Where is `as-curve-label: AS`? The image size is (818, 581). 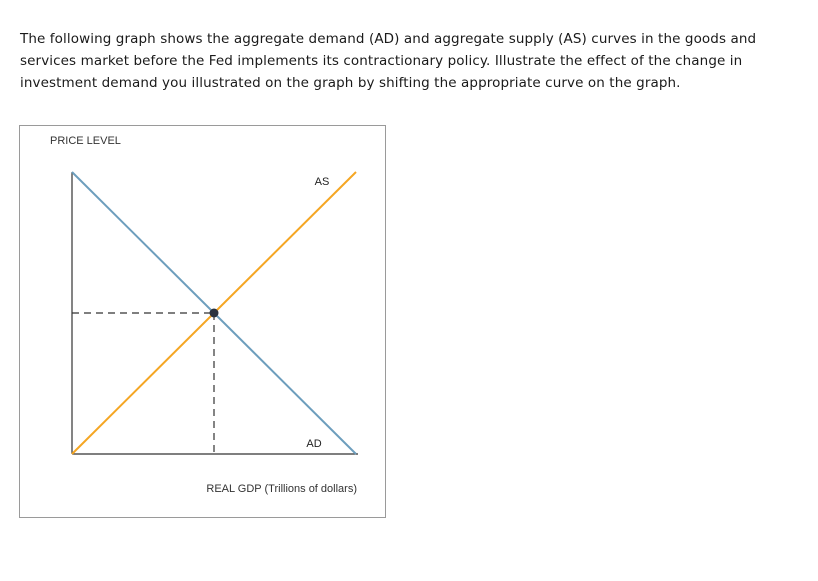
as-curve-label: AS is located at coordinates (322, 182).